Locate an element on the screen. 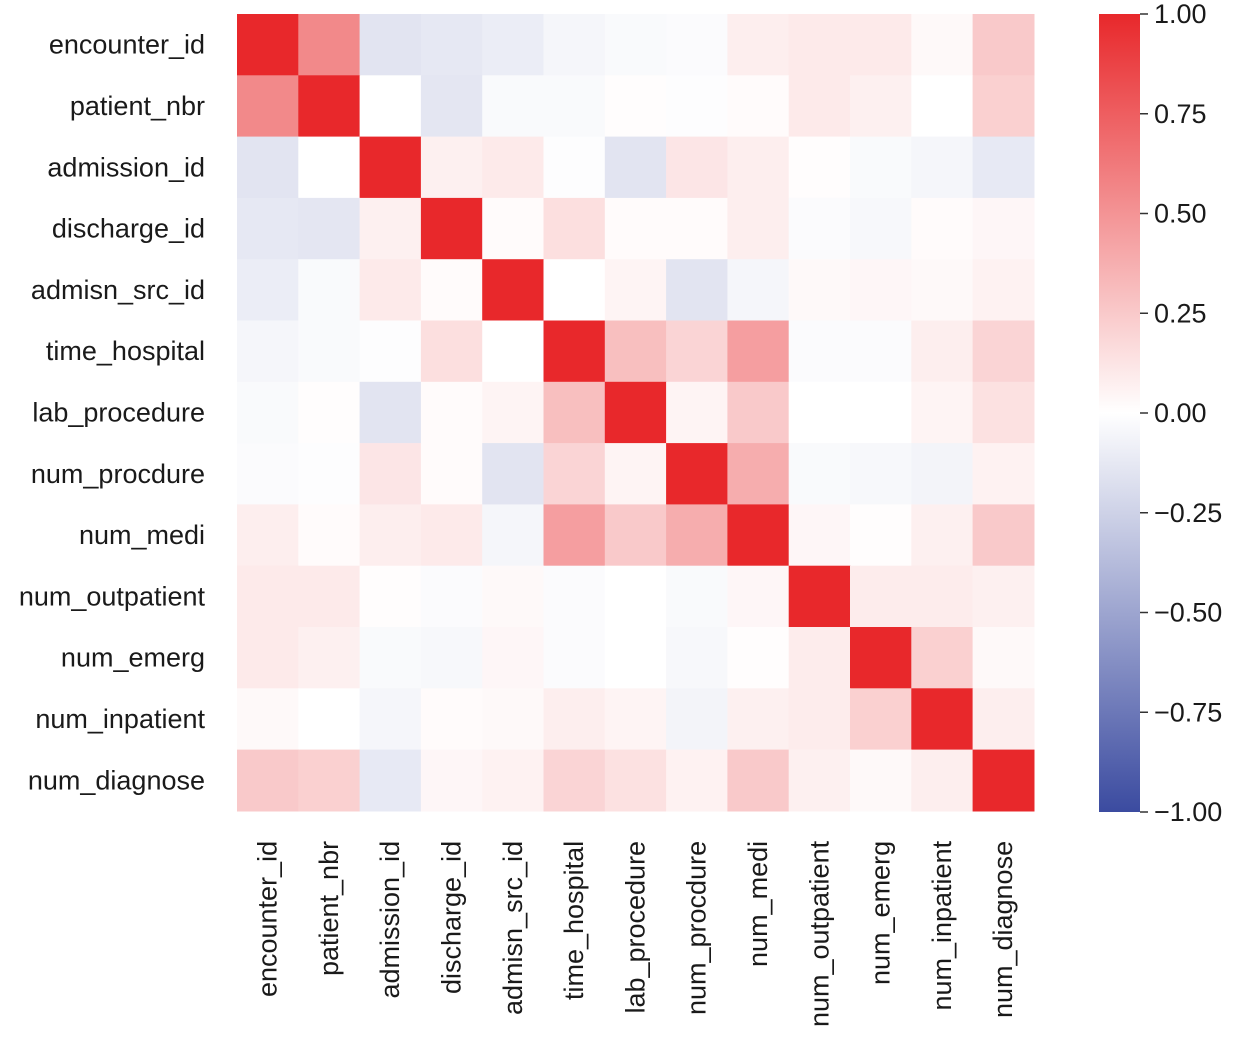  heatmap-cell-num_emerg-patient_nbr is located at coordinates (329, 658).